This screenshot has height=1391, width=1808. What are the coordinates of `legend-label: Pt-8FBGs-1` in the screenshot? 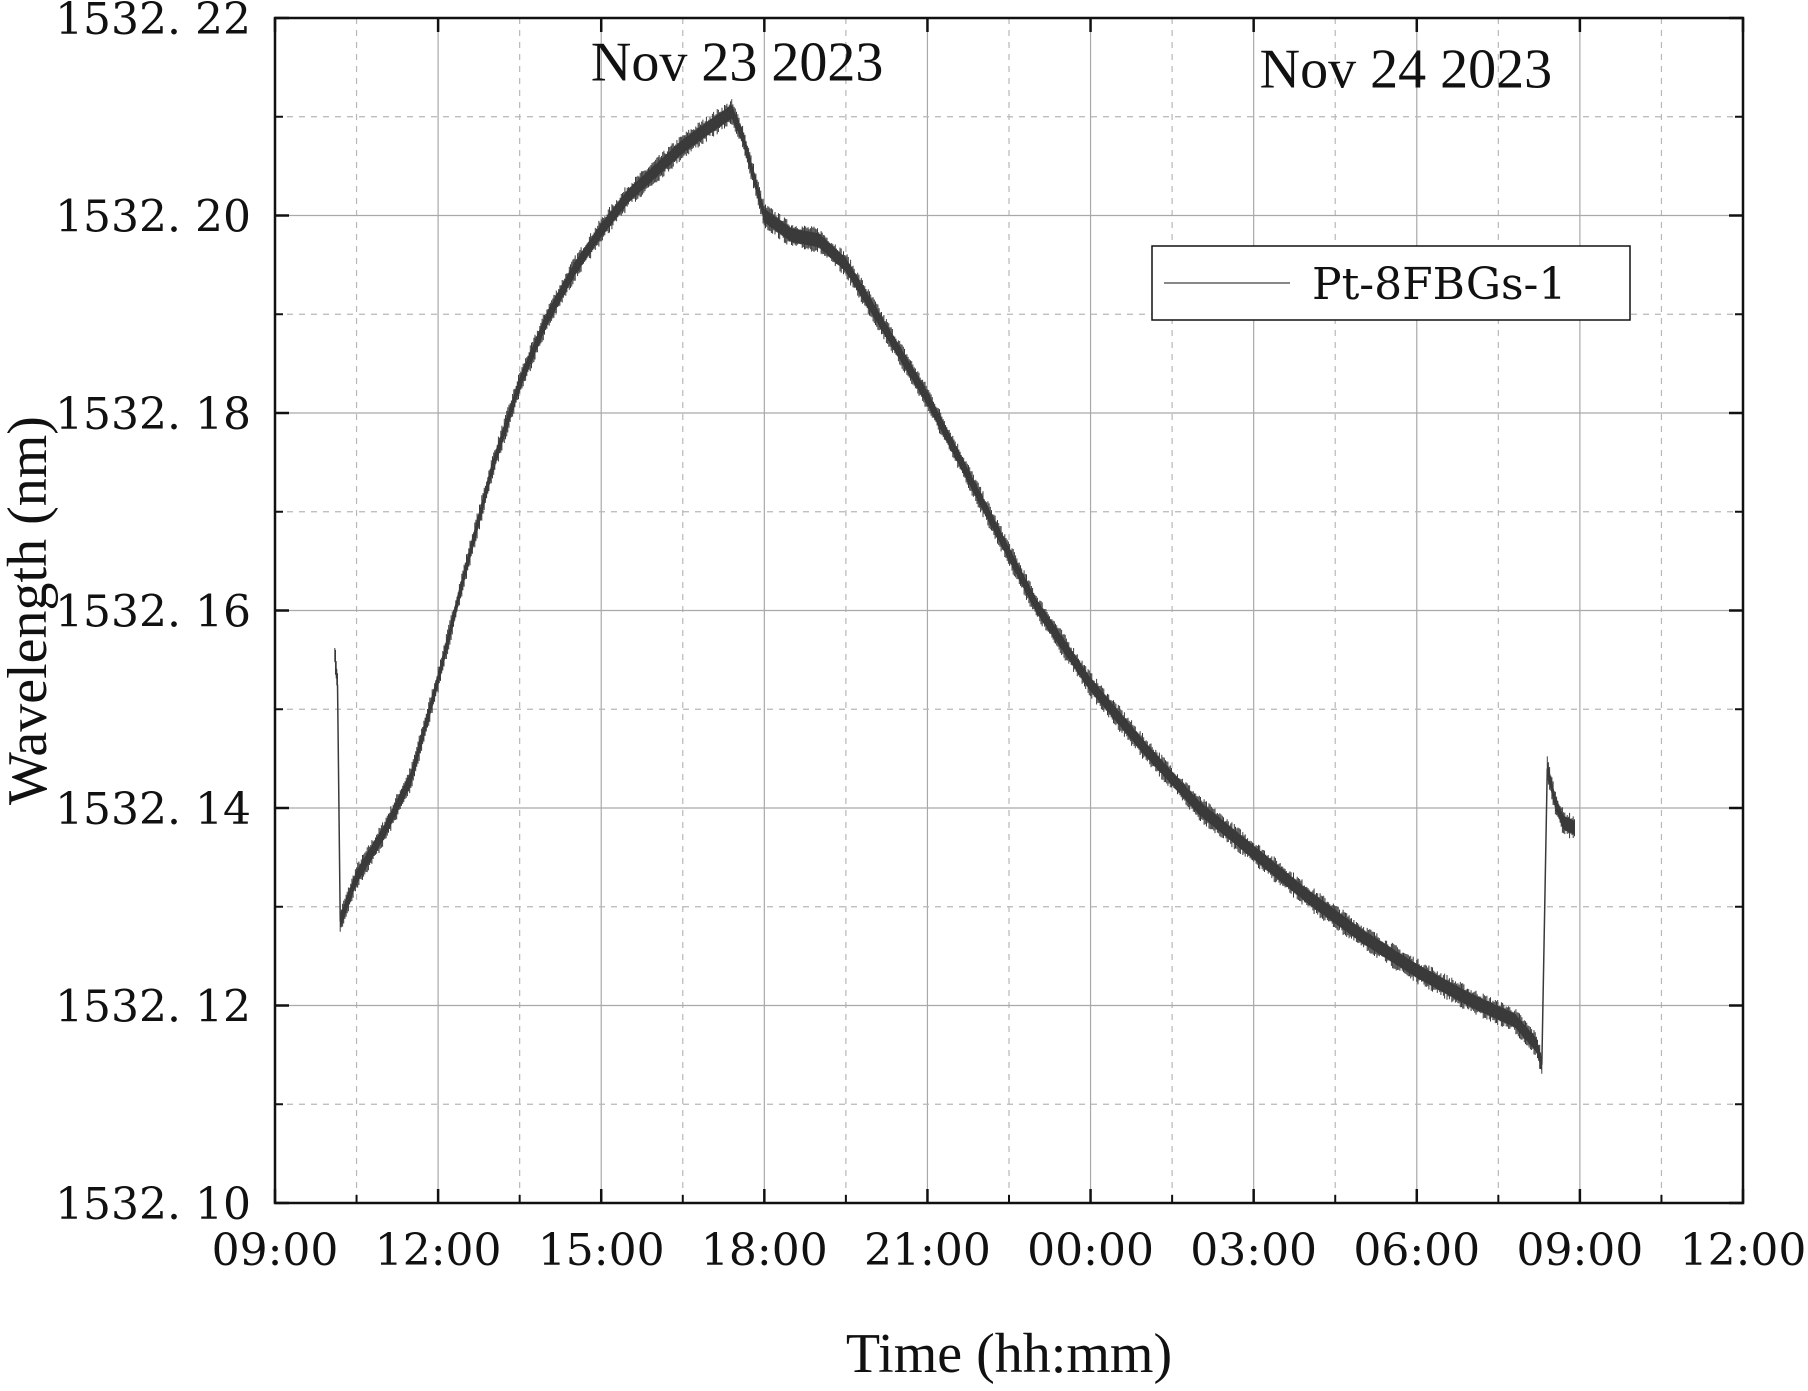 It's located at (1439, 284).